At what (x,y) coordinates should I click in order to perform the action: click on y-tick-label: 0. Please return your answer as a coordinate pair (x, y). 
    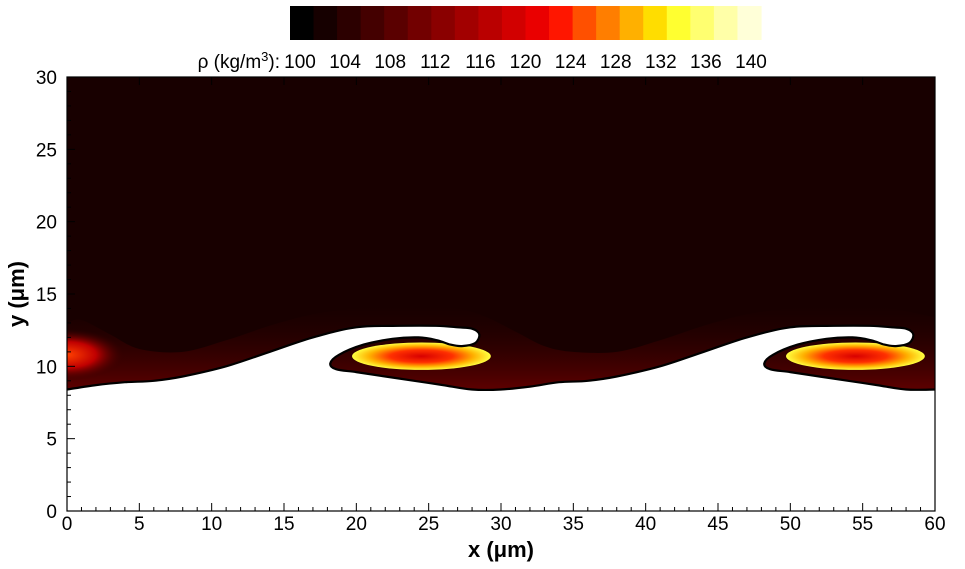
    Looking at the image, I should click on (51, 512).